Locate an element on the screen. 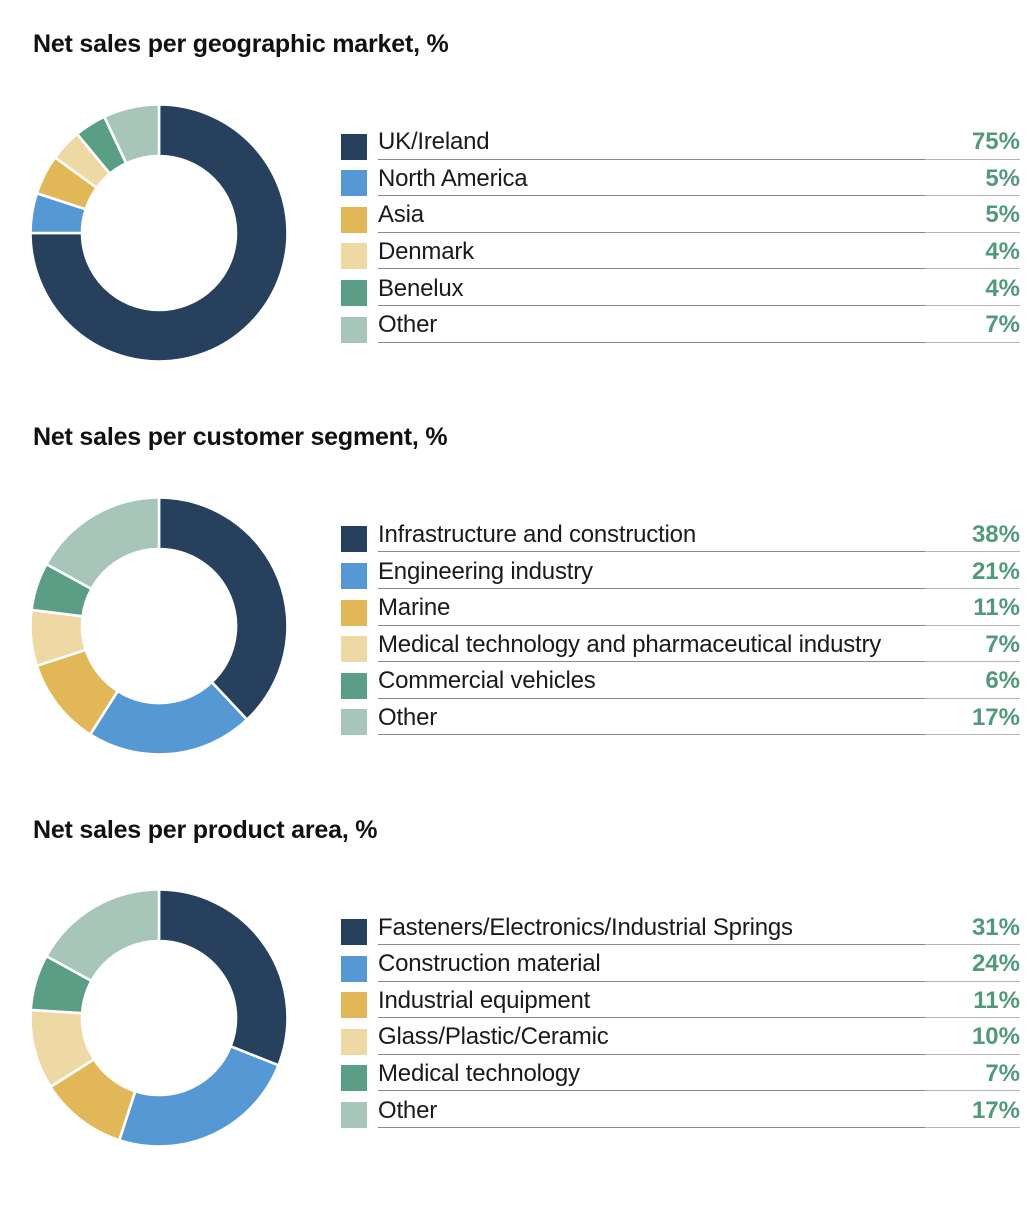 The height and width of the screenshot is (1209, 1028). legend-label: Infrastructure and construction is located at coordinates (651, 537).